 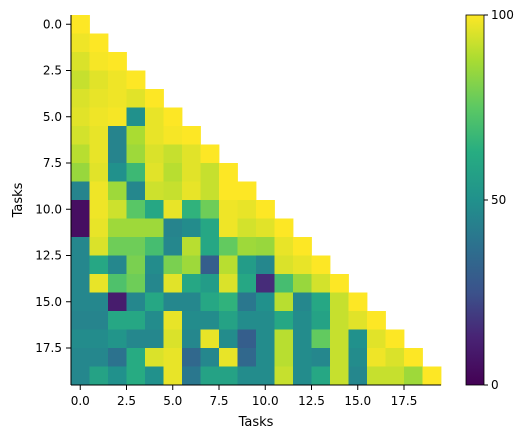 I want to click on y-tick-label: 10.0, so click(x=48, y=209).